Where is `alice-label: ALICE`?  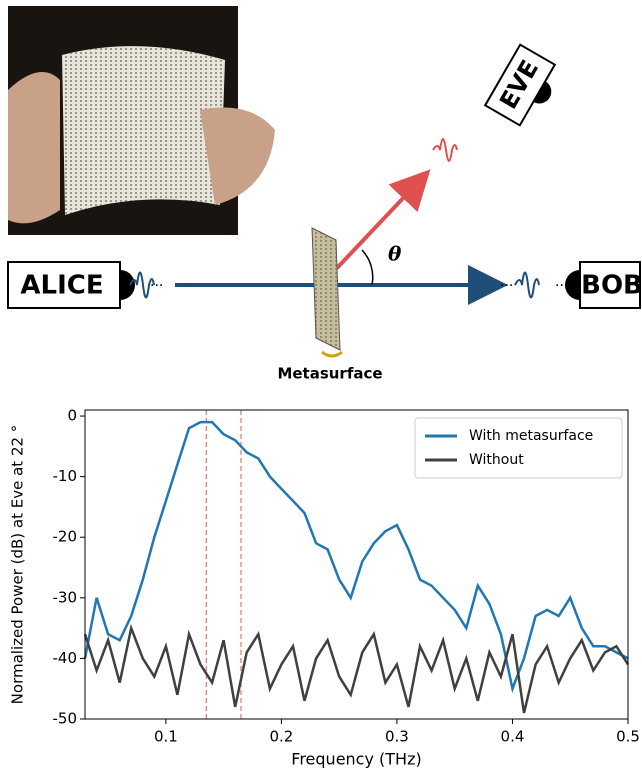 alice-label: ALICE is located at coordinates (61, 286).